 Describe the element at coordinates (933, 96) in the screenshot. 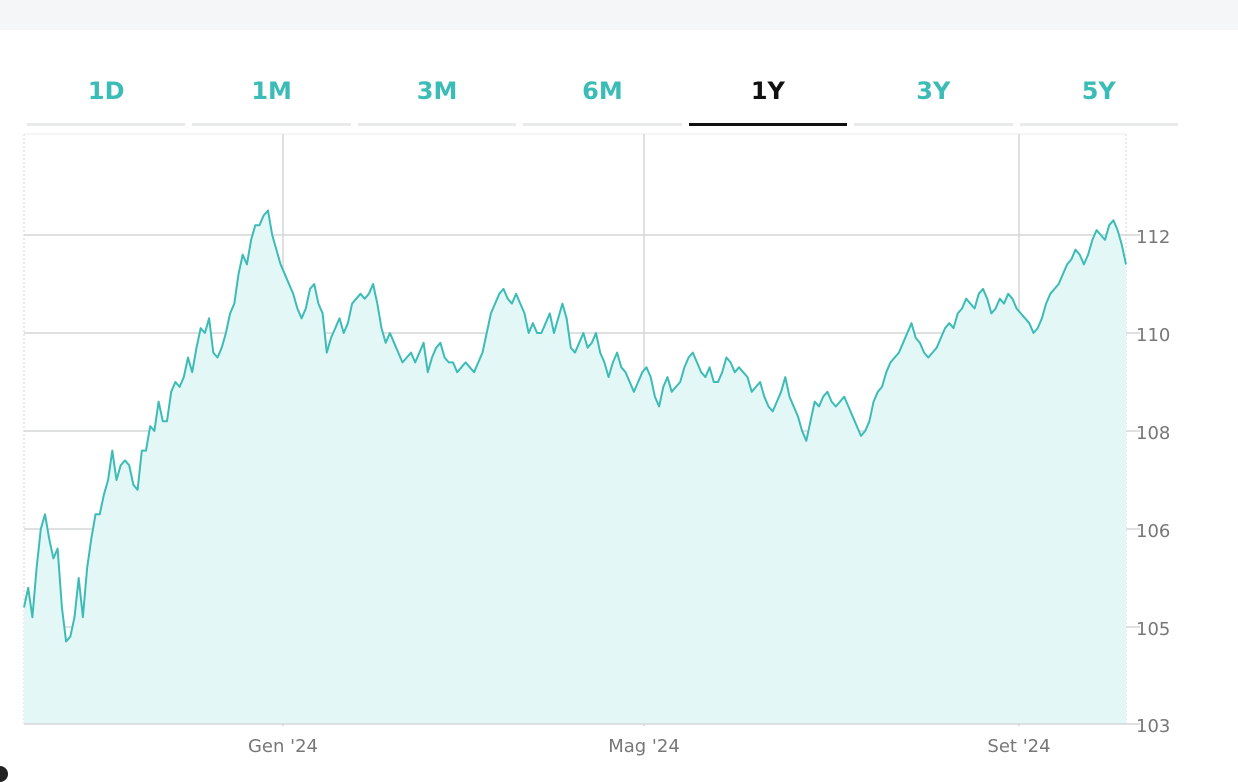

I see `range-tab-3y: 3Y` at that location.